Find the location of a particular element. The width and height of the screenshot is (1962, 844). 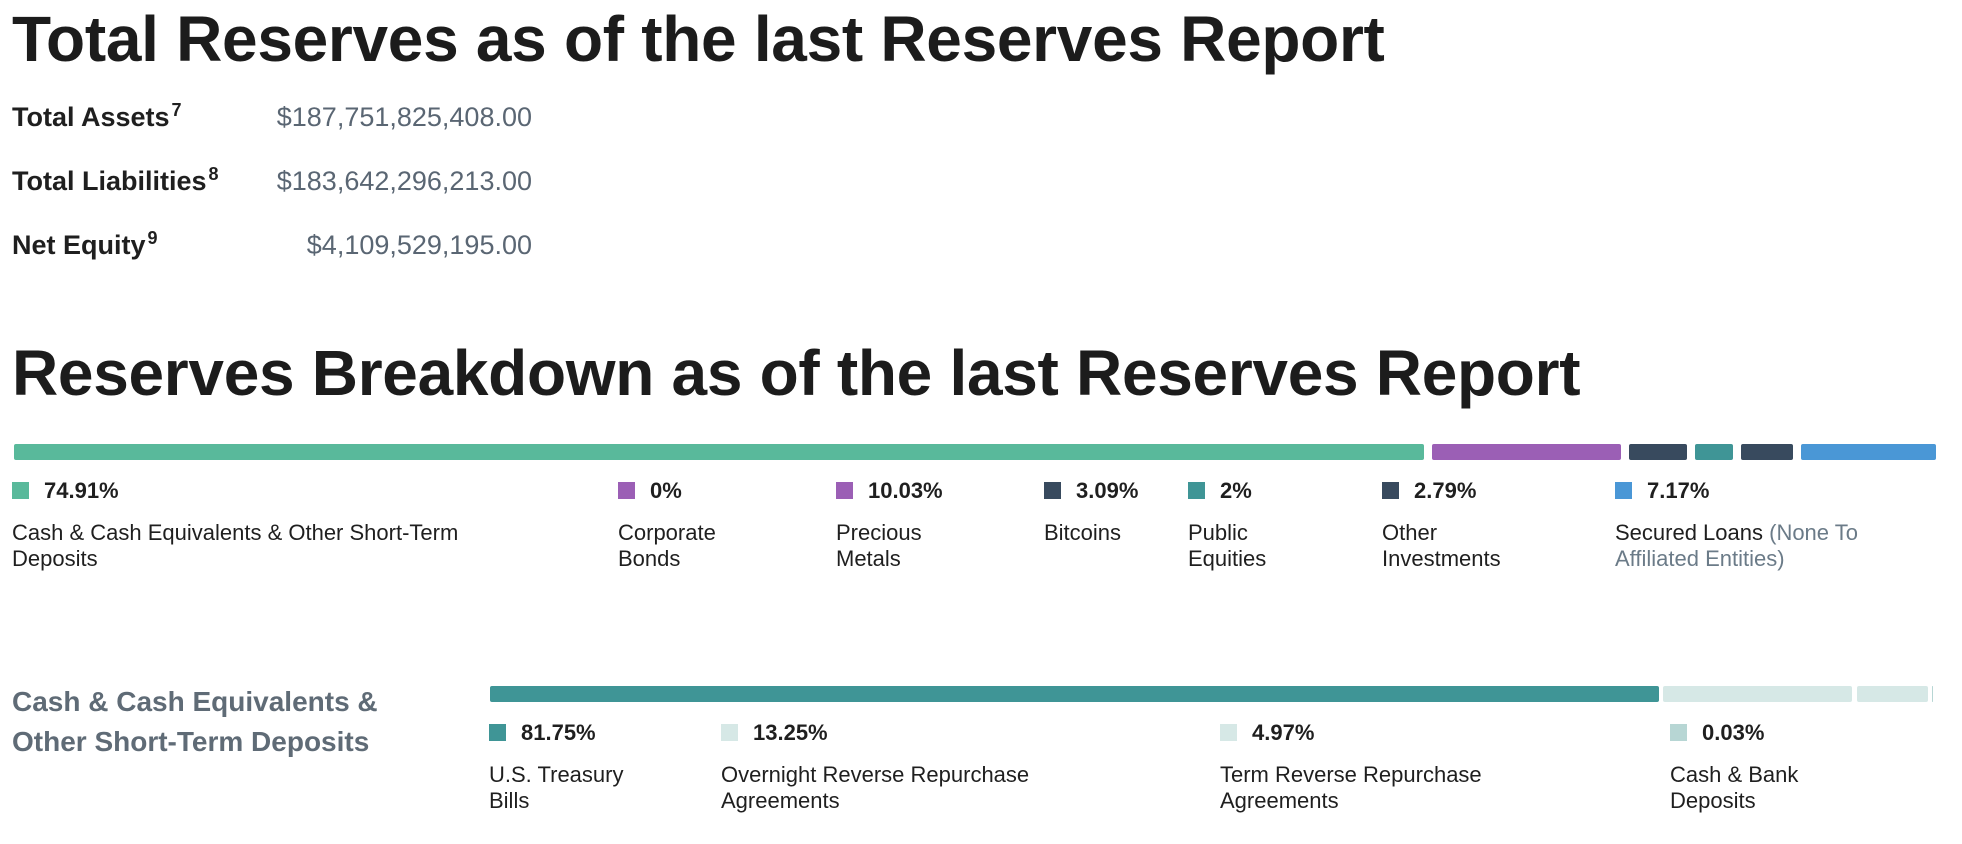

bar-segment-u-s-treasury-bills is located at coordinates (1075, 694).